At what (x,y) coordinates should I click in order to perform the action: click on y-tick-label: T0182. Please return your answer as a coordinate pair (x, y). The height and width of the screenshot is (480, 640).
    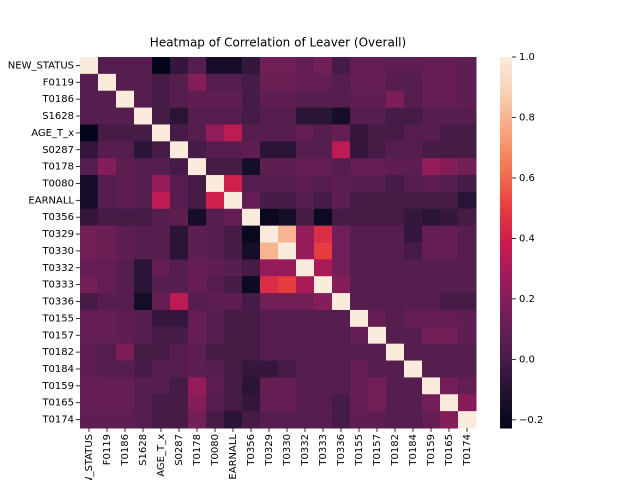
    Looking at the image, I should click on (57, 352).